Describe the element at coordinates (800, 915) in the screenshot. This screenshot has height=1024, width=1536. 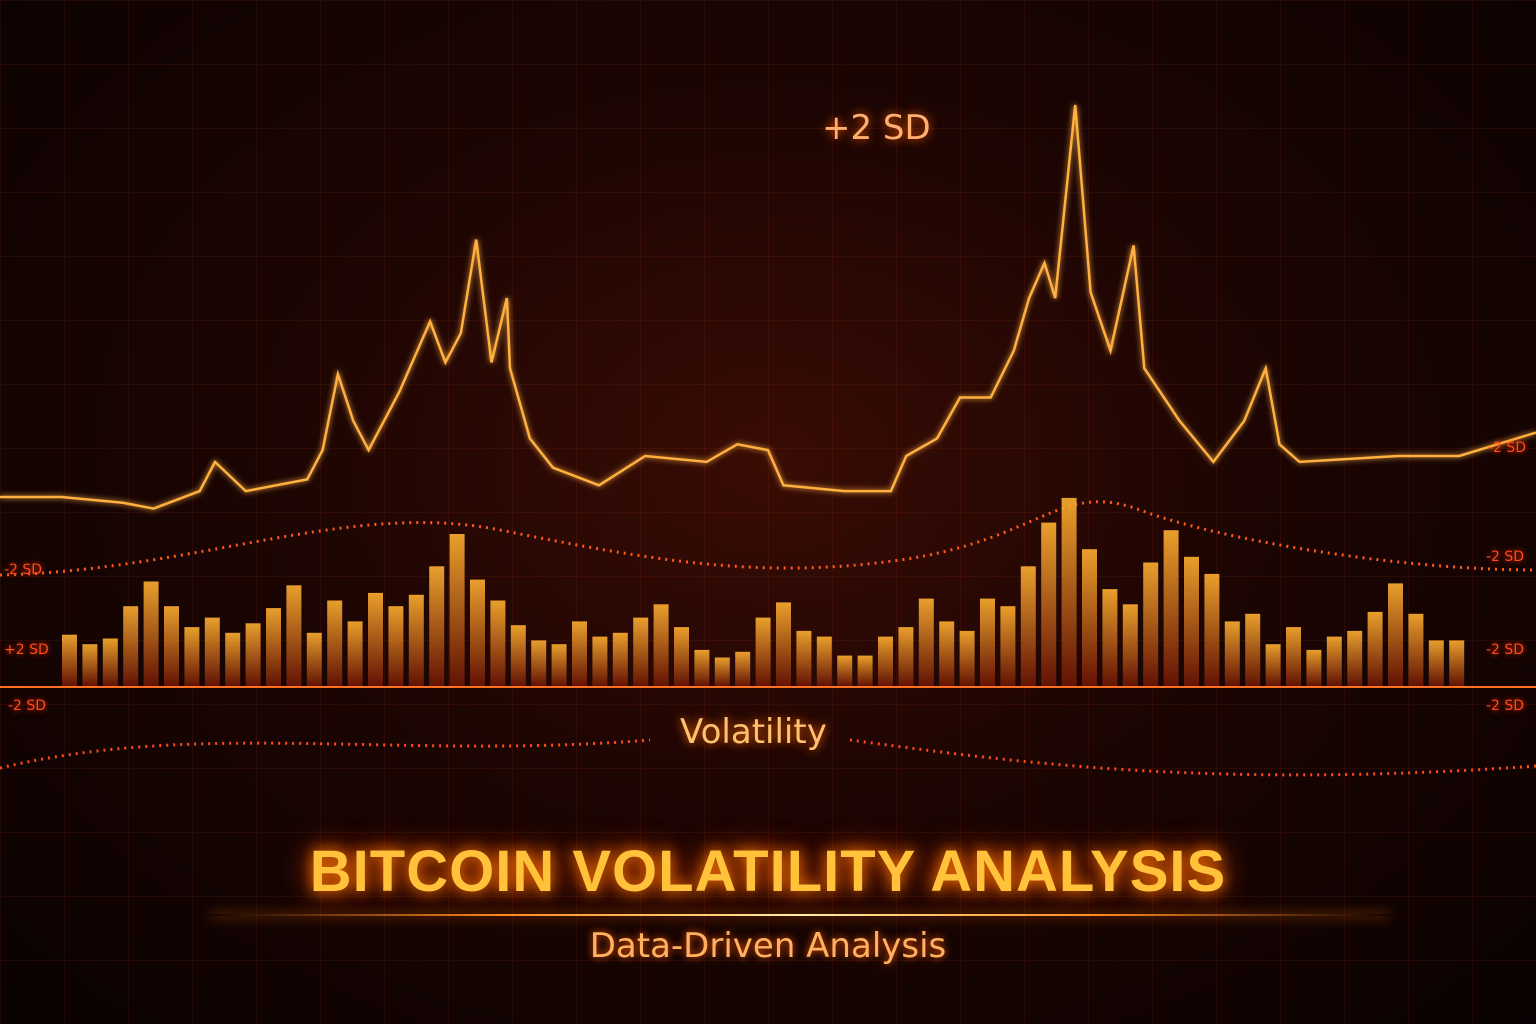
I see `title-divider` at that location.